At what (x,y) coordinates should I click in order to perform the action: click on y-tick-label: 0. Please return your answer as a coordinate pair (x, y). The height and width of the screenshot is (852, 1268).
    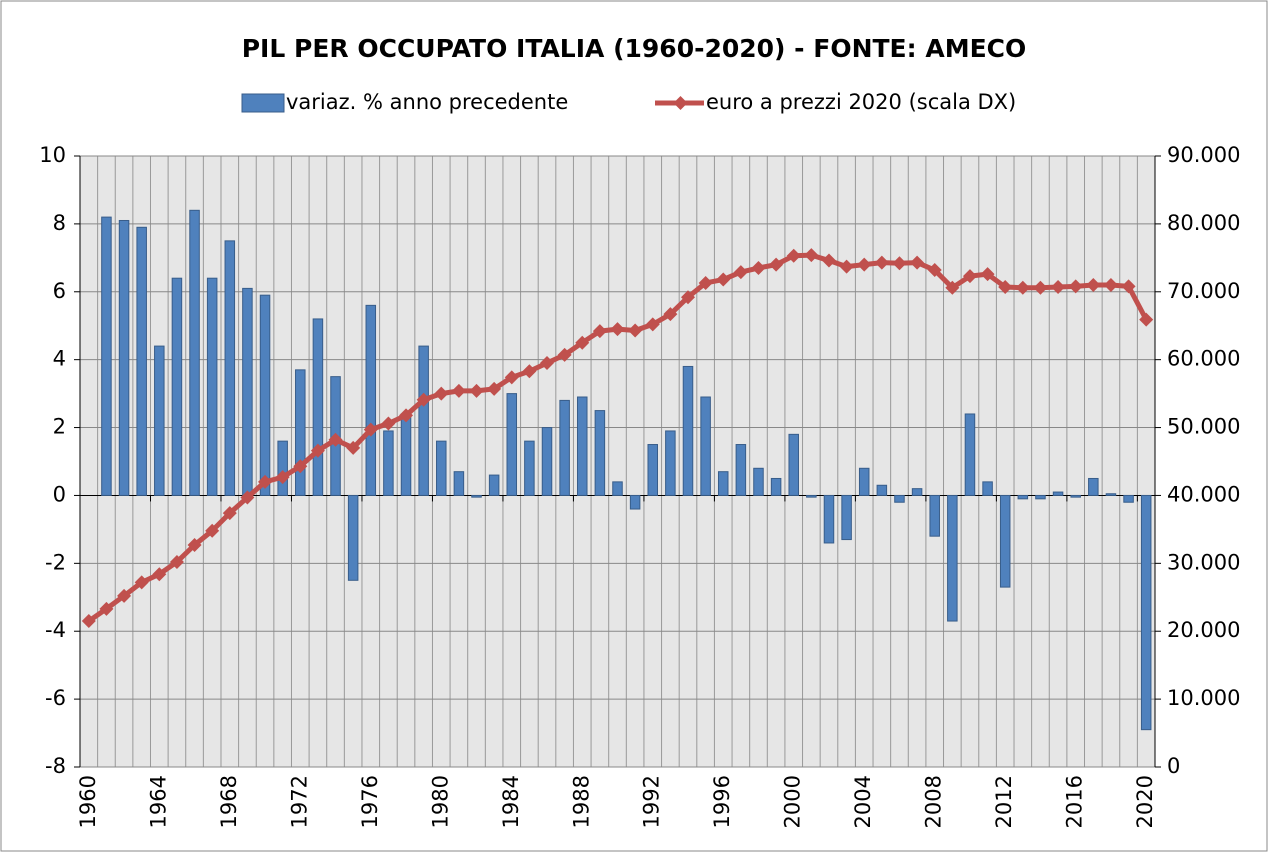
    Looking at the image, I should click on (59, 494).